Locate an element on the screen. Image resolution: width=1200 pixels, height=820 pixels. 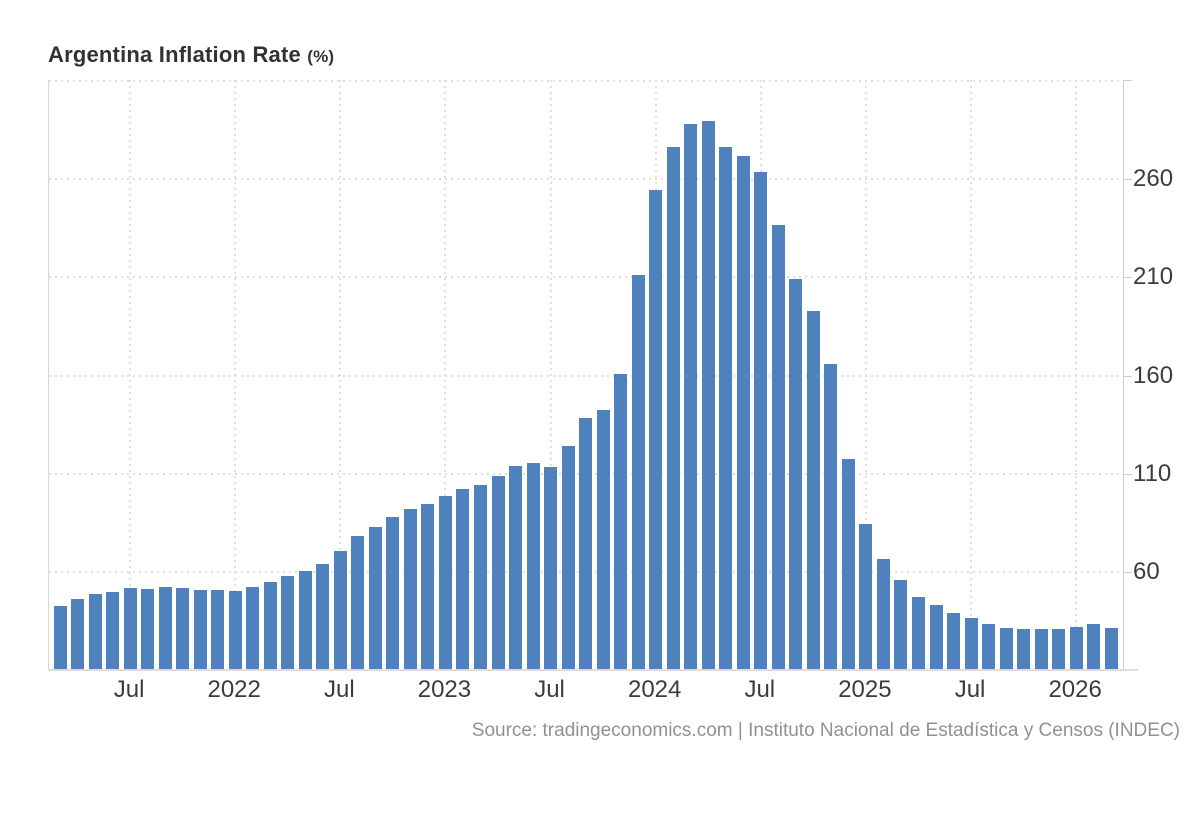
x-axis-label-2024-07: Jul is located at coordinates (760, 689).